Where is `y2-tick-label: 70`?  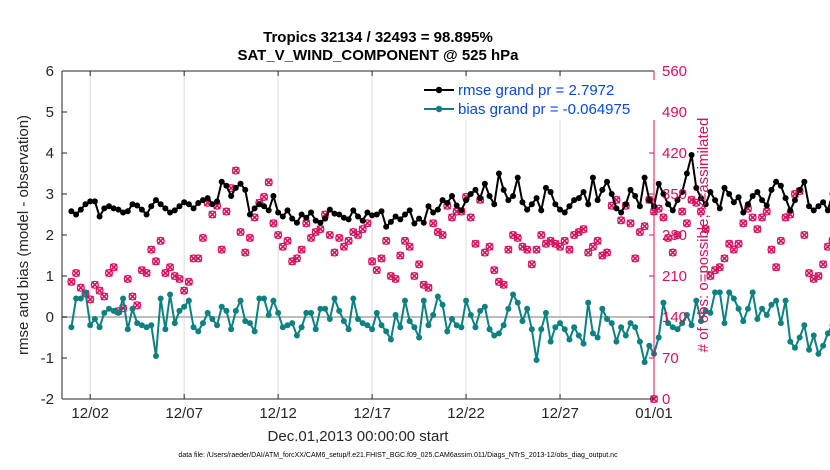 y2-tick-label: 70 is located at coordinates (670, 358).